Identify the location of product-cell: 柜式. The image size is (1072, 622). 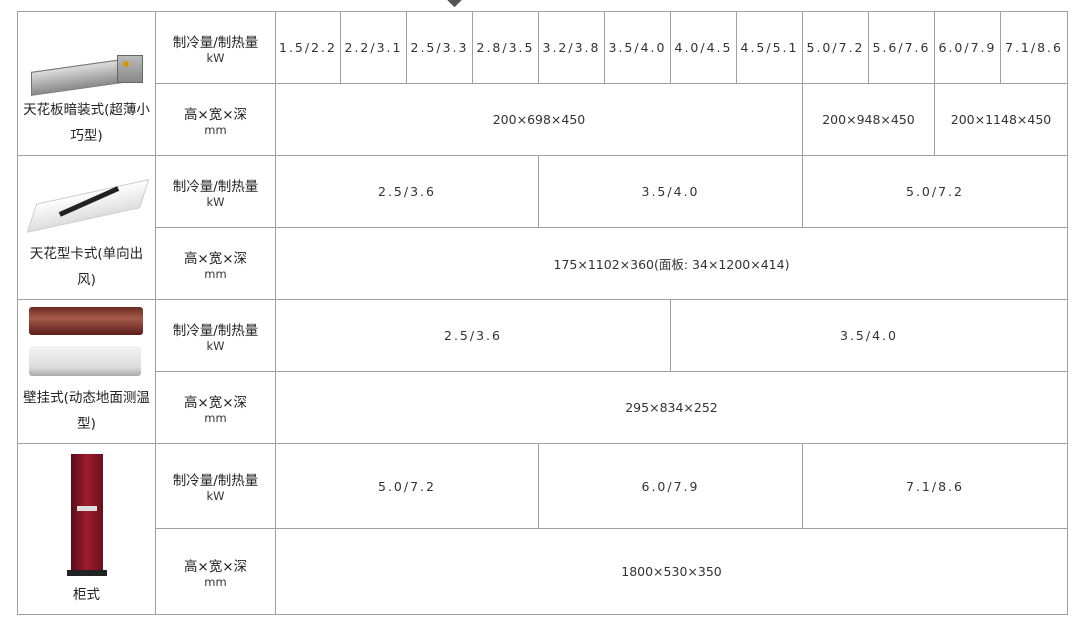
(86, 529).